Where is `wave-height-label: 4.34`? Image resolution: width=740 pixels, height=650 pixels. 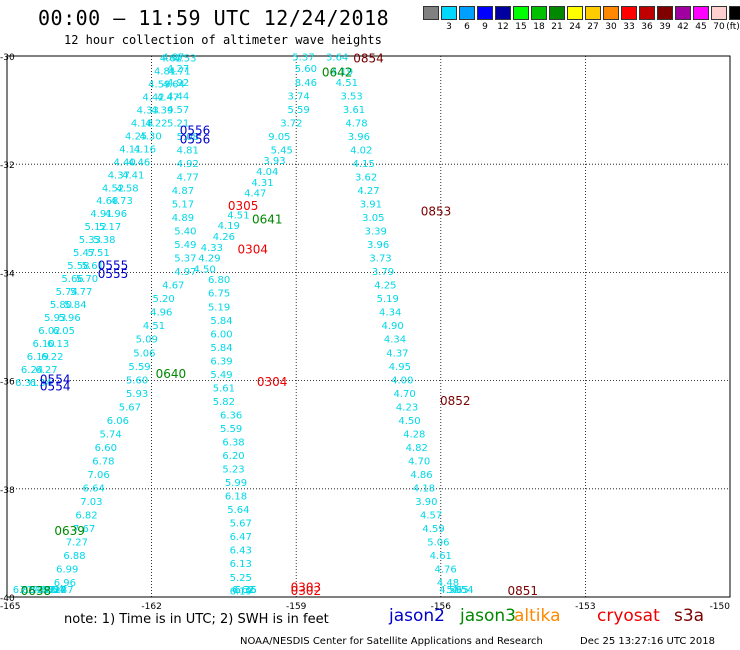
wave-height-label: 4.34 is located at coordinates (395, 340).